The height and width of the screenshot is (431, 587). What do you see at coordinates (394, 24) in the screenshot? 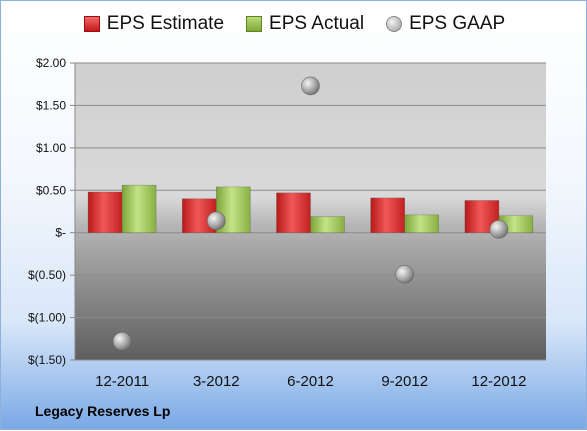
I see `gaap-swatch` at bounding box center [394, 24].